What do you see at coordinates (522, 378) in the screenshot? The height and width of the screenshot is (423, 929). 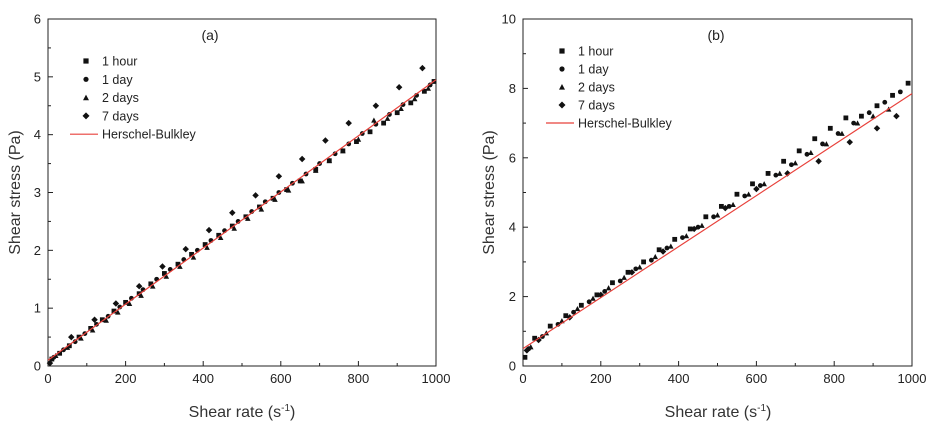 I see `x-tick-label: 0` at bounding box center [522, 378].